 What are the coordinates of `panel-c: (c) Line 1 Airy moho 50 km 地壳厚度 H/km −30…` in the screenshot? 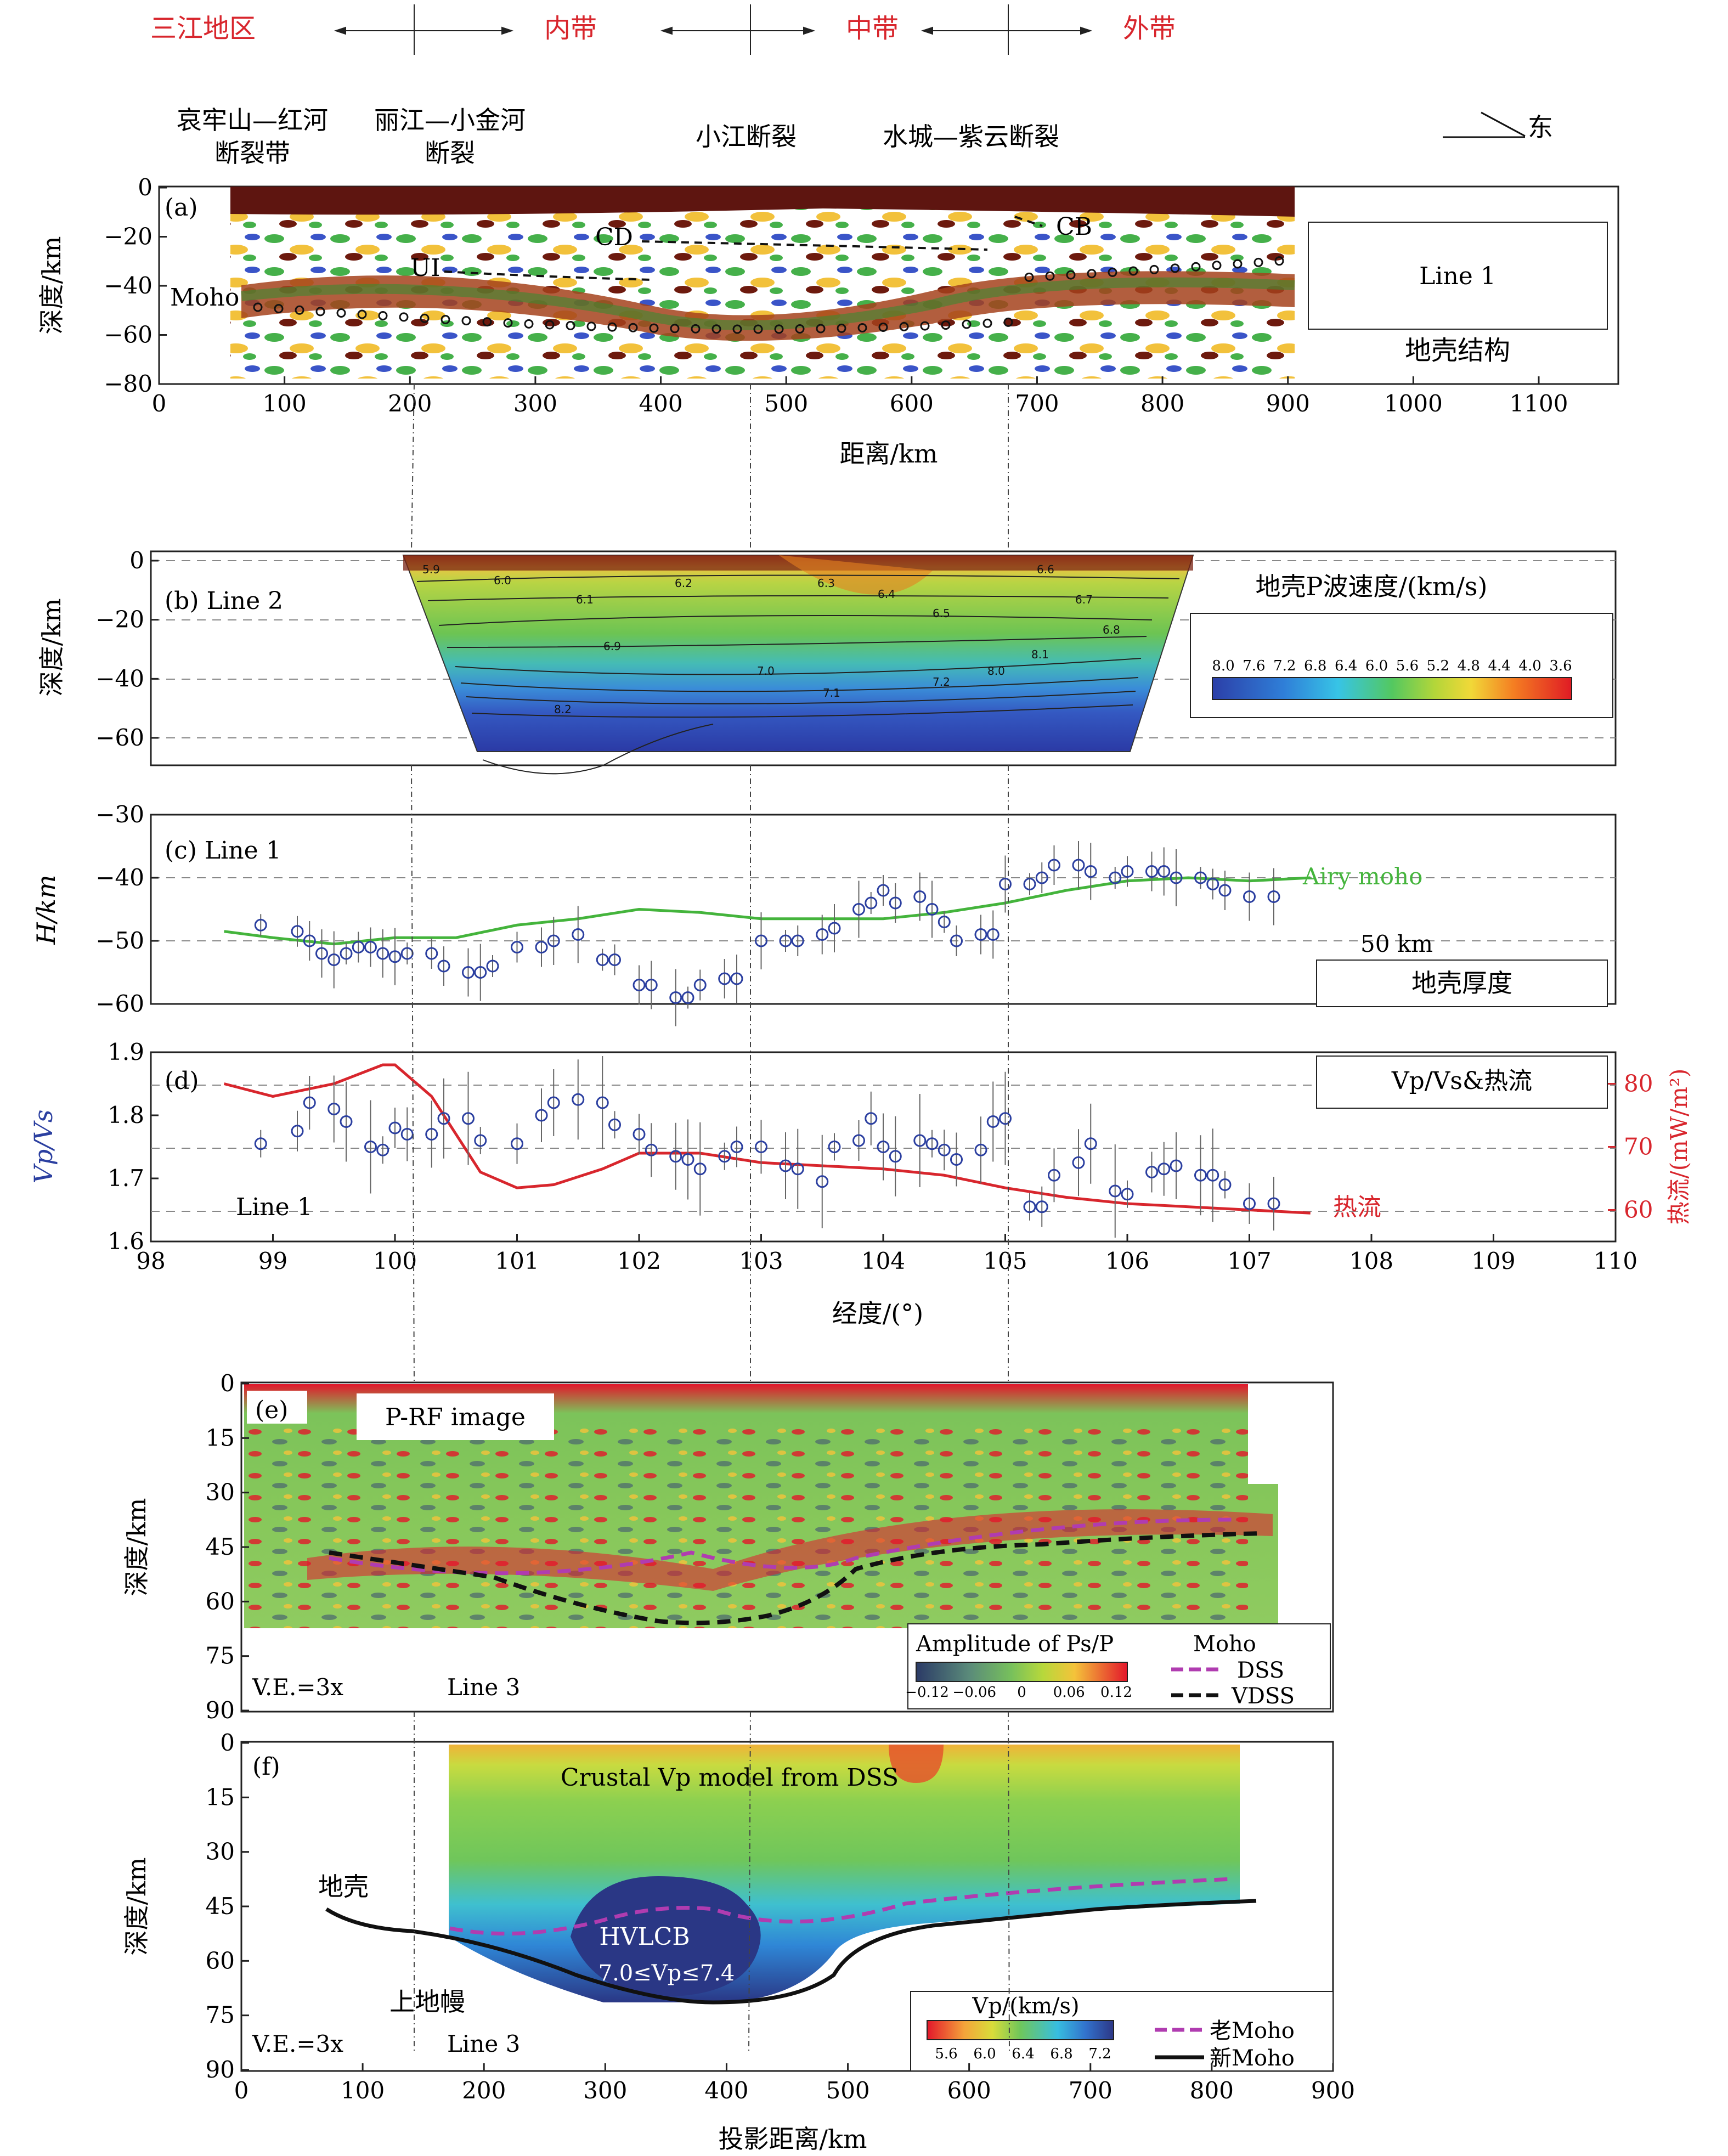 It's located at (824, 914).